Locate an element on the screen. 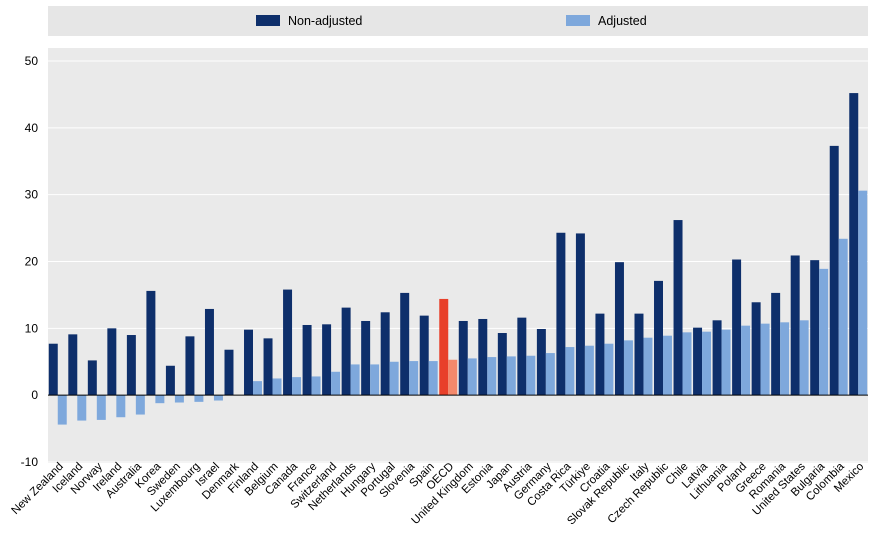 The height and width of the screenshot is (542, 871). y-axis: -10 0 10 20 30 40 50 is located at coordinates (30, 261).